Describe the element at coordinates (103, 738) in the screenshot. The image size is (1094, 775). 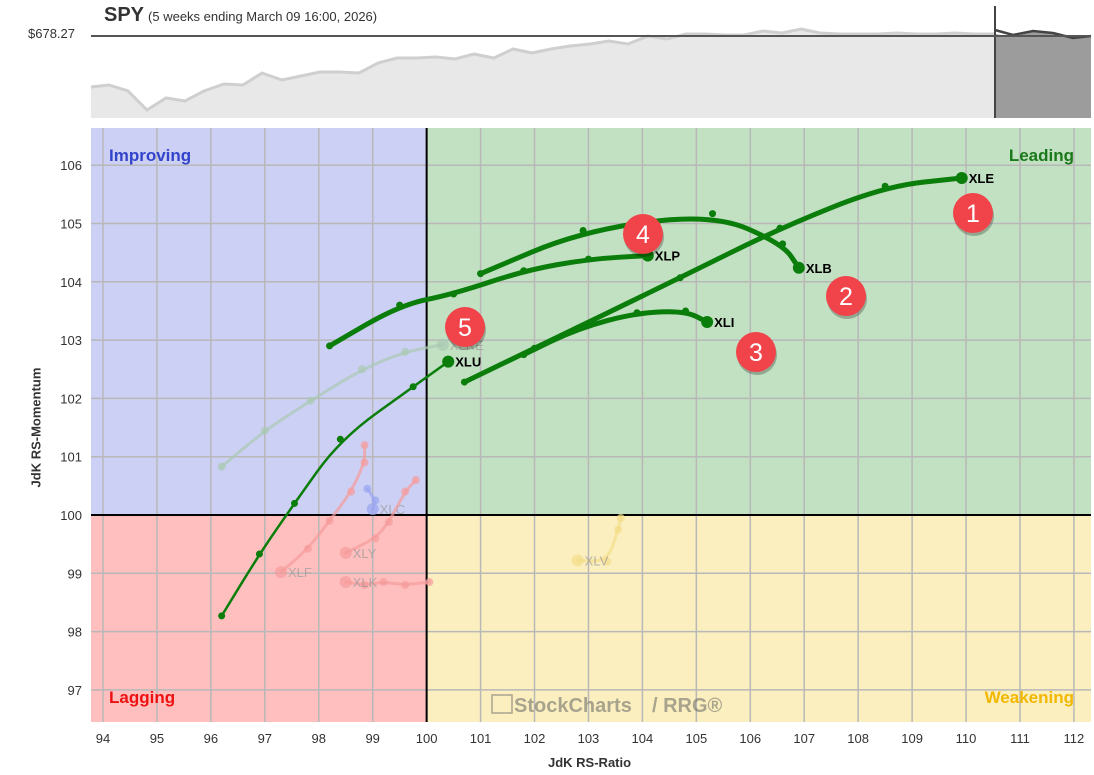
I see `x-tick-label: 94` at that location.